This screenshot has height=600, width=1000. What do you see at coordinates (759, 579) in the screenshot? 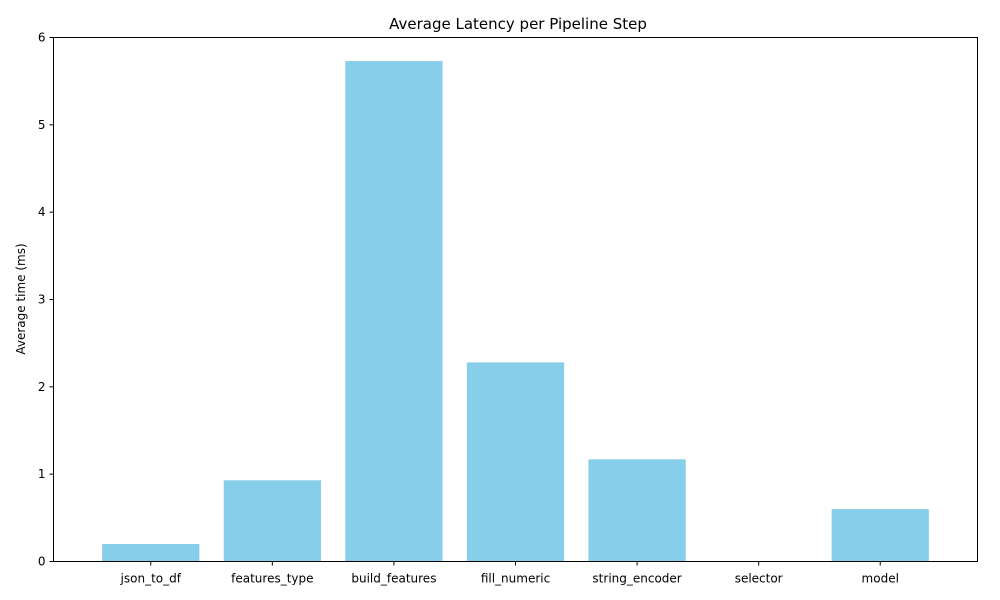
I see `x-tick-label: selector` at bounding box center [759, 579].